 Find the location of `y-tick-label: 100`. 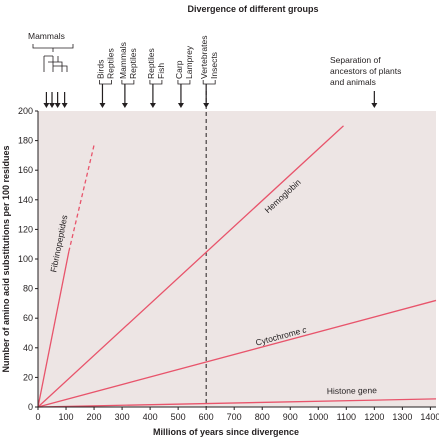

y-tick-label: 100 is located at coordinates (25, 259).